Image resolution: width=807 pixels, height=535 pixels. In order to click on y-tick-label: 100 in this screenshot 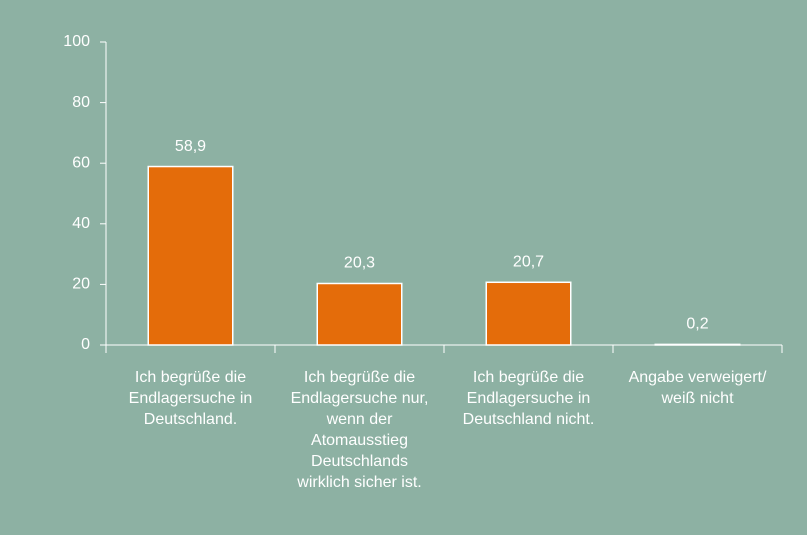, I will do `click(76, 41)`.